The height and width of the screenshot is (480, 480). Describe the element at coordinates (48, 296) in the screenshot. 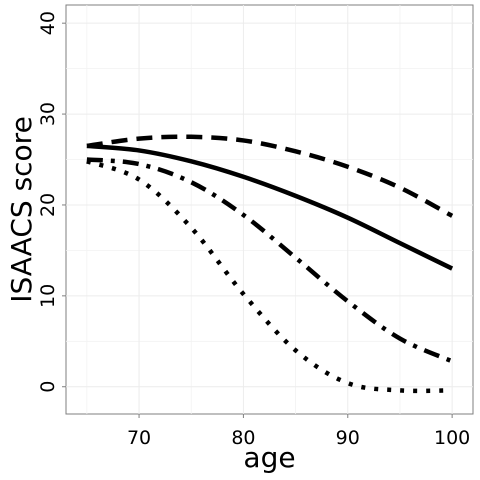

I see `y-tick-label: 10` at that location.